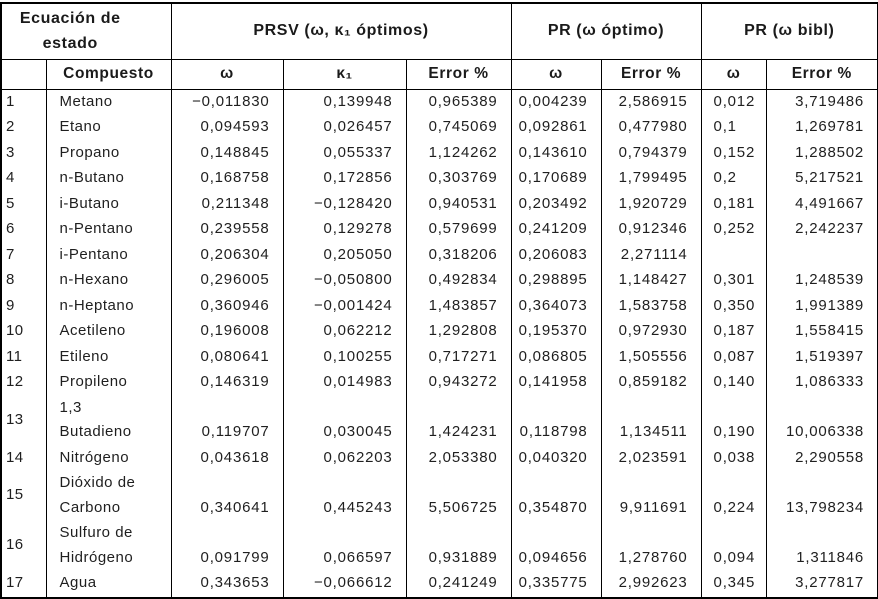 Image resolution: width=878 pixels, height=599 pixels. What do you see at coordinates (344, 255) in the screenshot?
I see `value-cell: 0,205050` at bounding box center [344, 255].